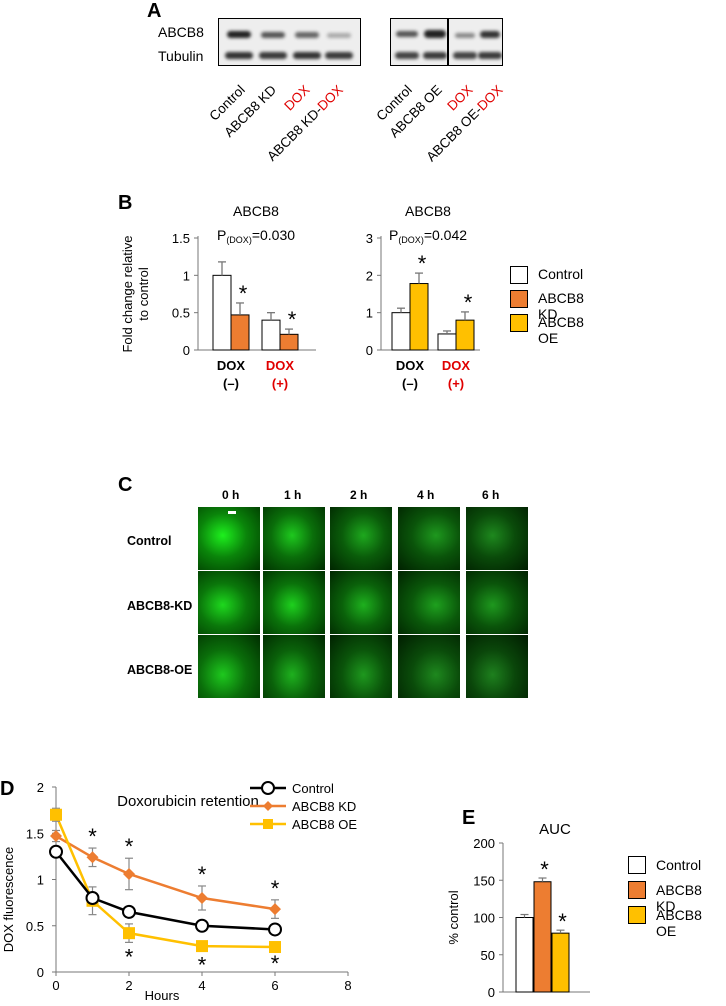  Describe the element at coordinates (268, 788) in the screenshot. I see `legend-marker-control` at that location.